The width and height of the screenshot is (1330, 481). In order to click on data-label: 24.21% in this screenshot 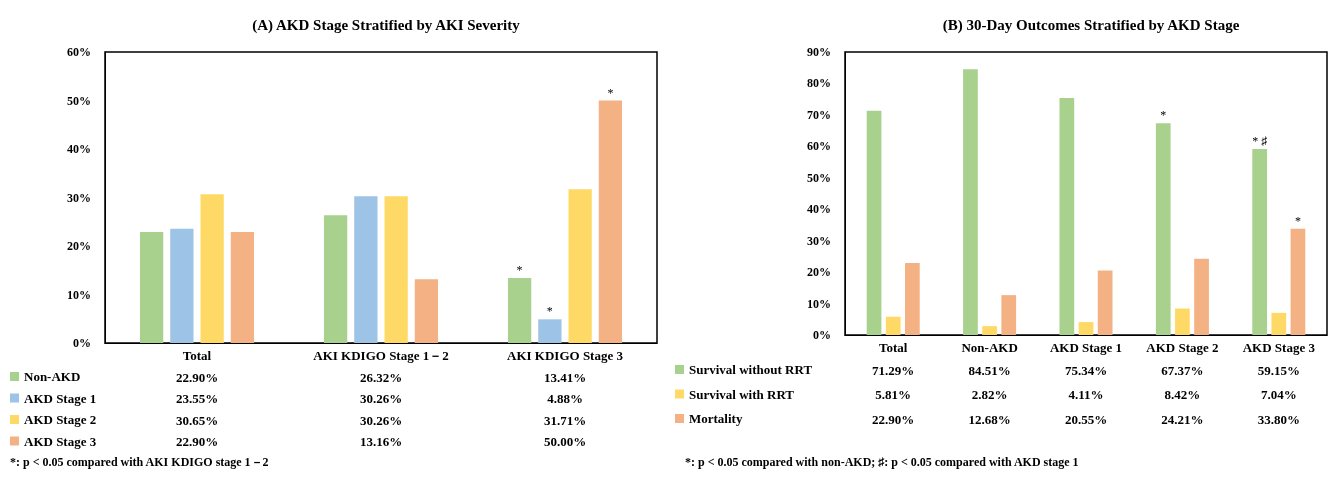, I will do `click(1182, 419)`.